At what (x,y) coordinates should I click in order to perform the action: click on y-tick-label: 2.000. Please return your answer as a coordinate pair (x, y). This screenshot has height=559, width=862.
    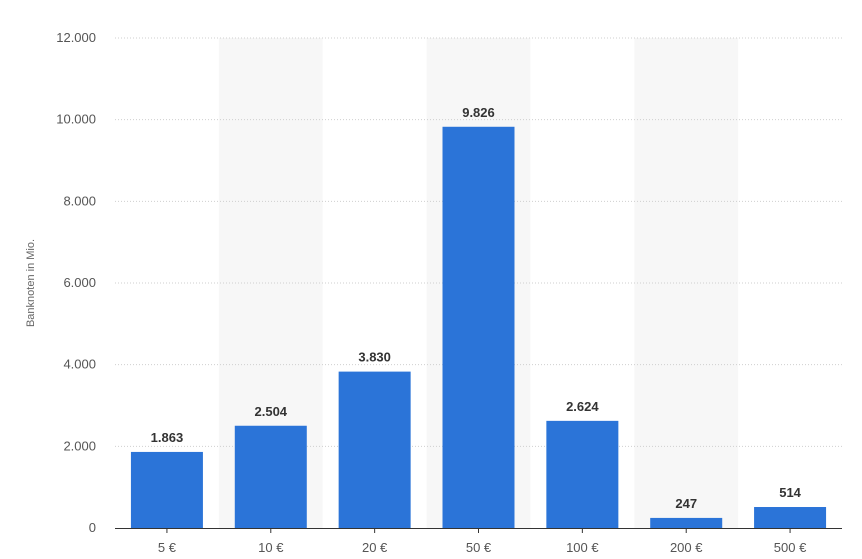
    Looking at the image, I should click on (79, 445).